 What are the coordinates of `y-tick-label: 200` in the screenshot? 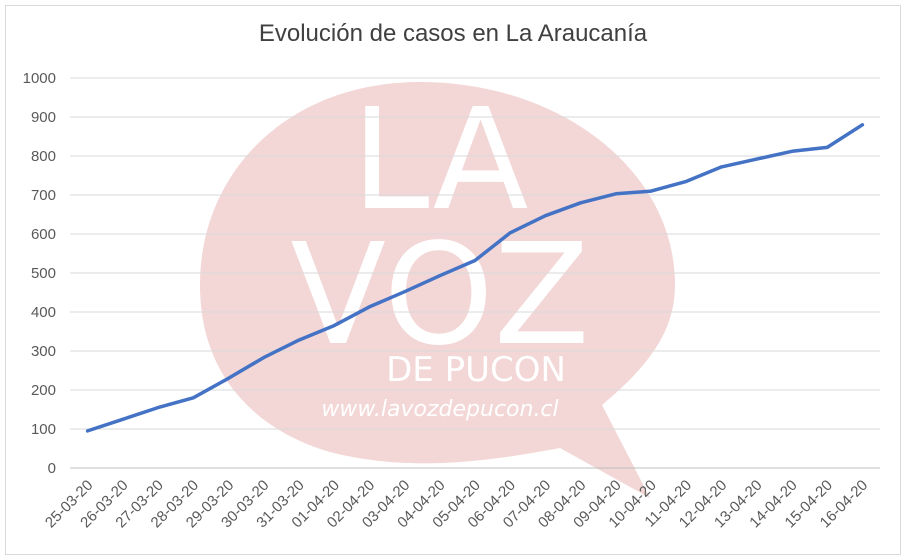 It's located at (43, 390).